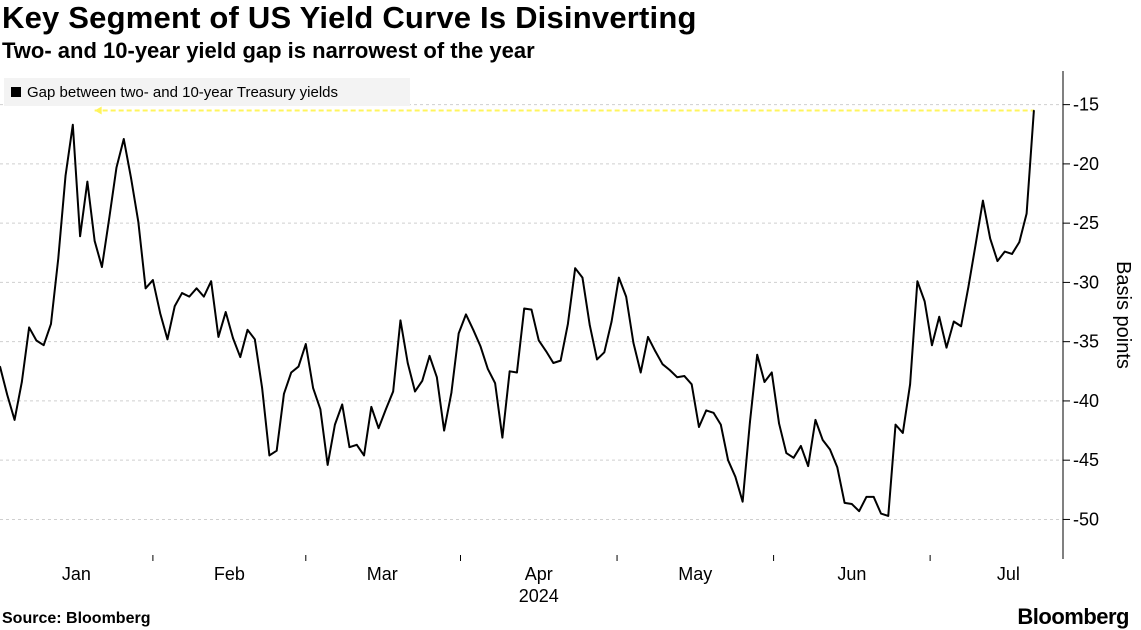 This screenshot has width=1141, height=630. Describe the element at coordinates (851, 574) in the screenshot. I see `x-tick-label: Jun` at that location.